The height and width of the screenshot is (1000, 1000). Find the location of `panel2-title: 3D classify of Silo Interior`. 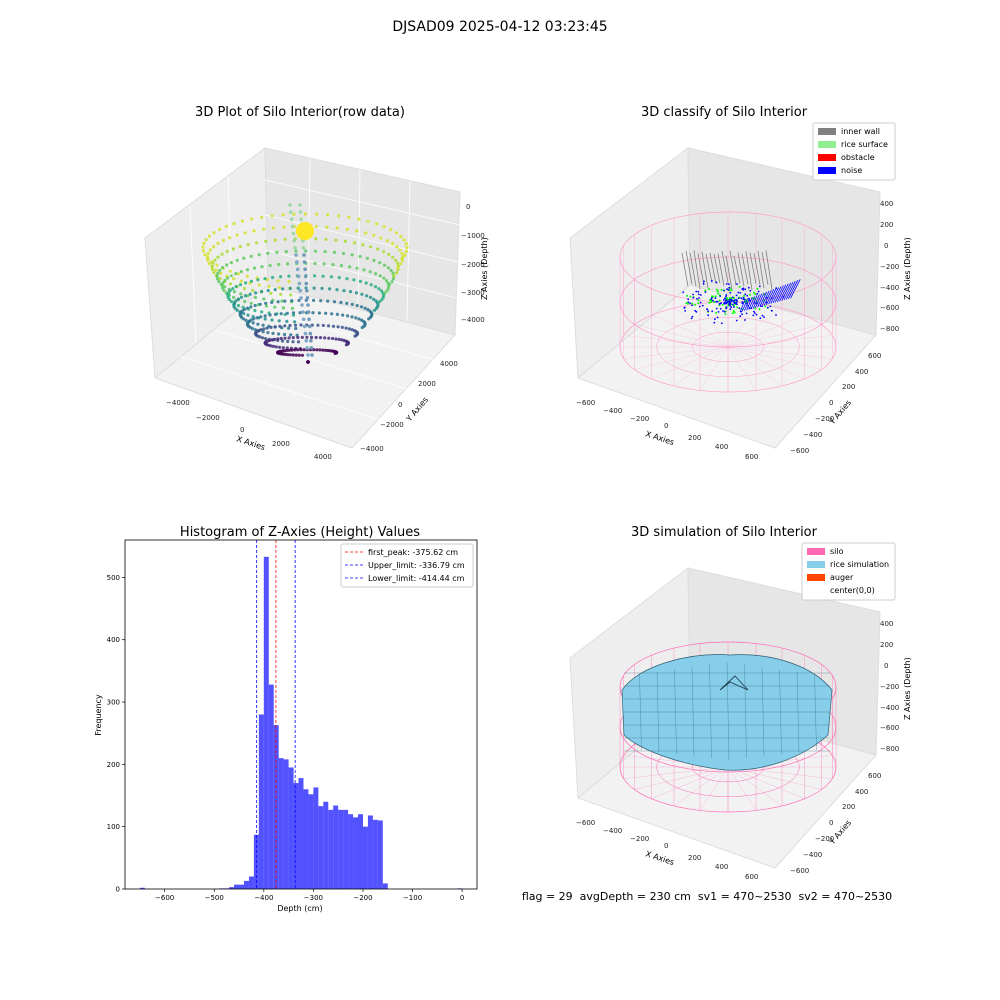

panel2-title: 3D classify of Silo Interior is located at coordinates (724, 112).